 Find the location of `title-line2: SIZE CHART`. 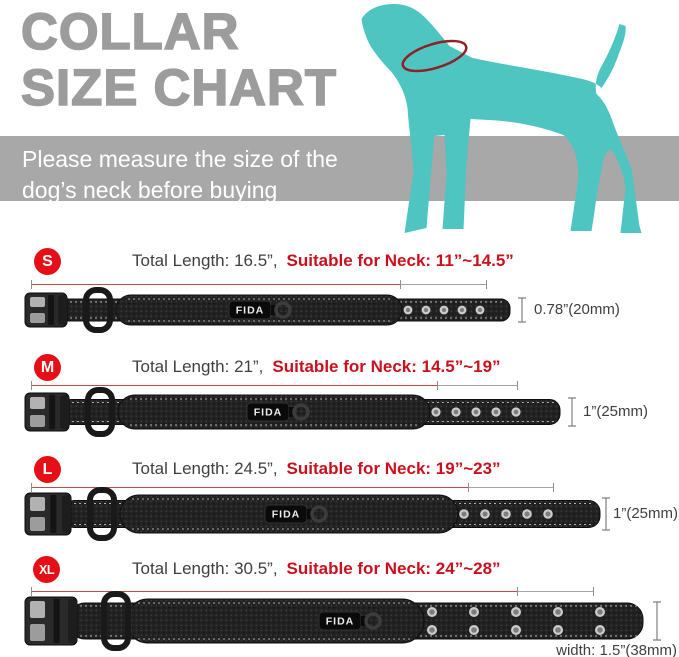

title-line2: SIZE CHART is located at coordinates (178, 88).